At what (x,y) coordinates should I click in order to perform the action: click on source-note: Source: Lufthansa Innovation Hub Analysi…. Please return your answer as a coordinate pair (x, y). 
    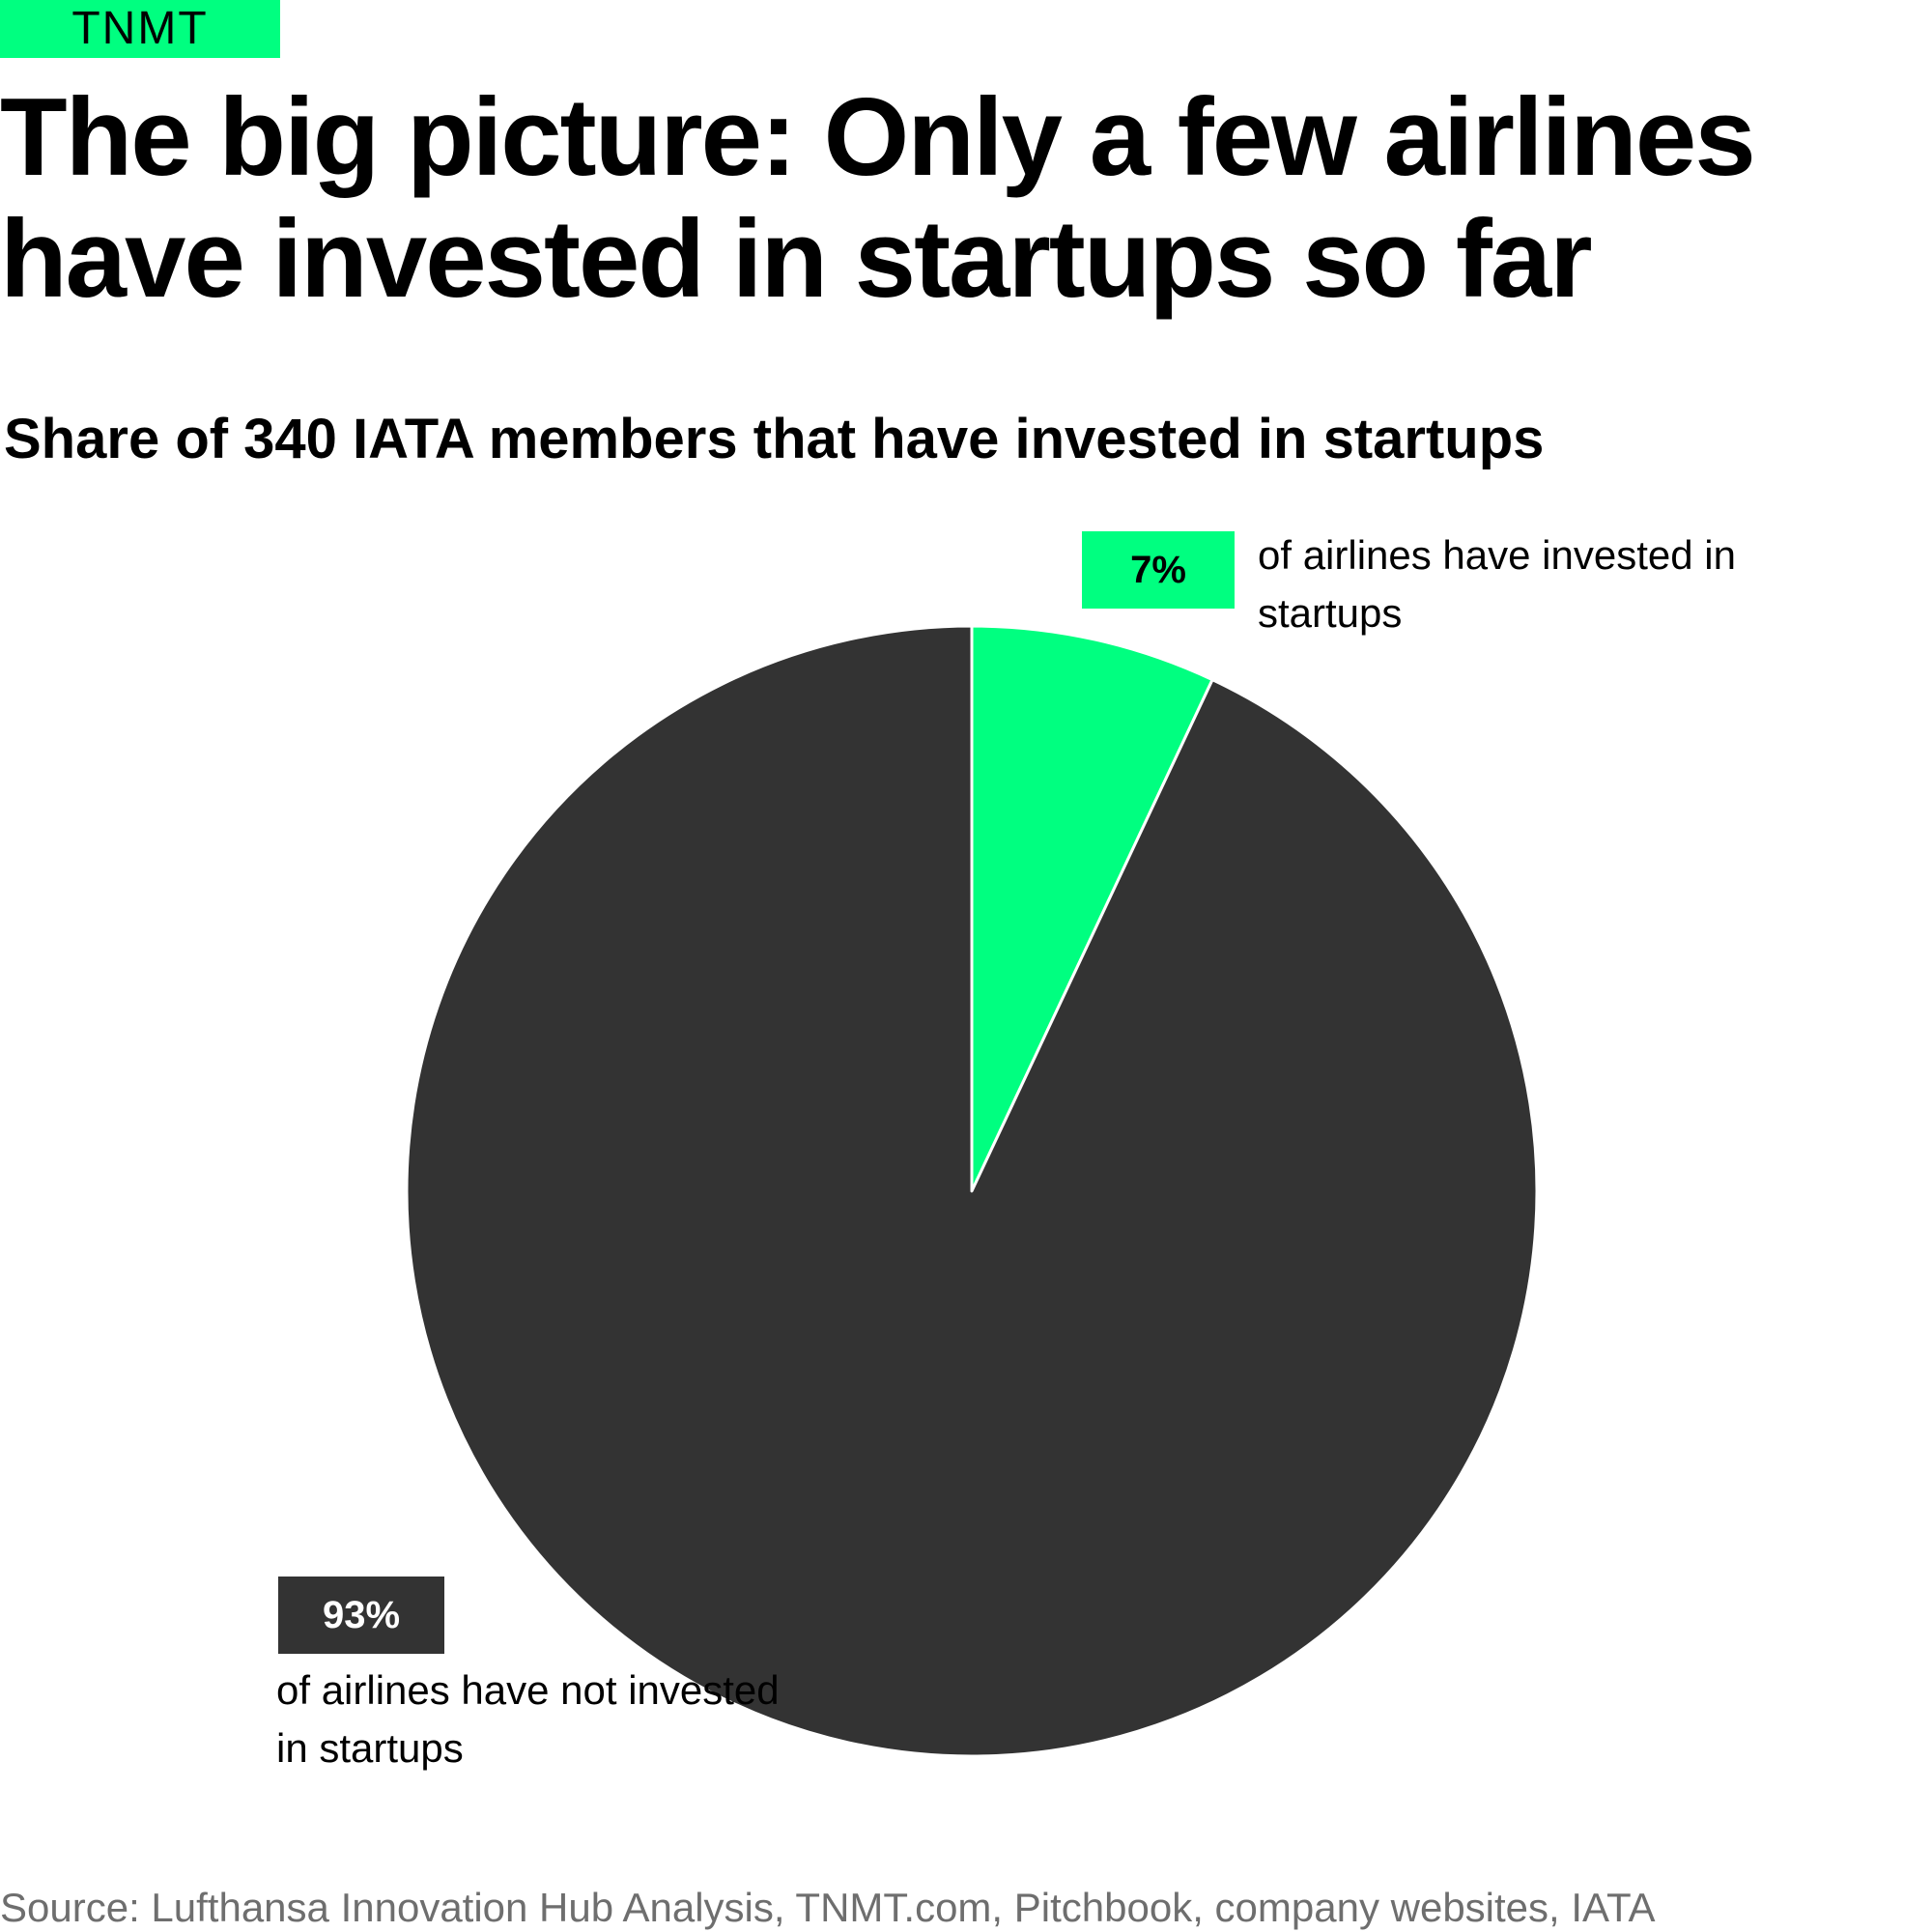
    Looking at the image, I should click on (828, 1907).